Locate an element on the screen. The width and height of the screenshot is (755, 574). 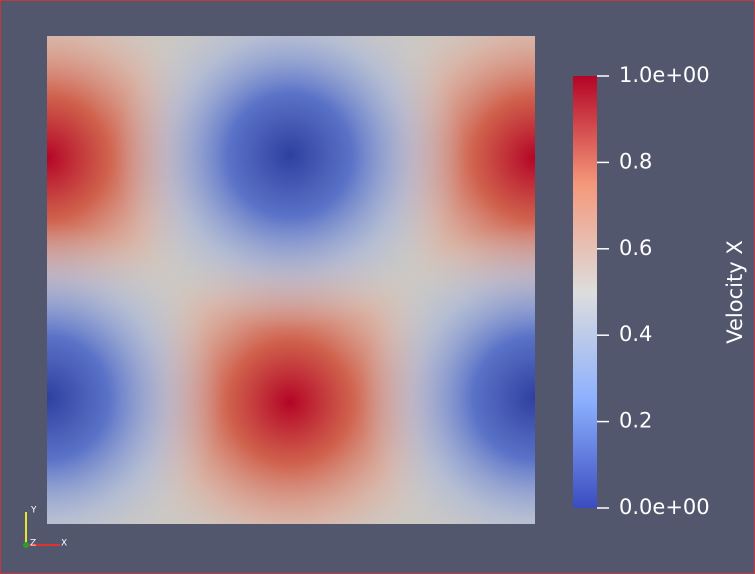
axis-y-label: Y is located at coordinates (33, 511).